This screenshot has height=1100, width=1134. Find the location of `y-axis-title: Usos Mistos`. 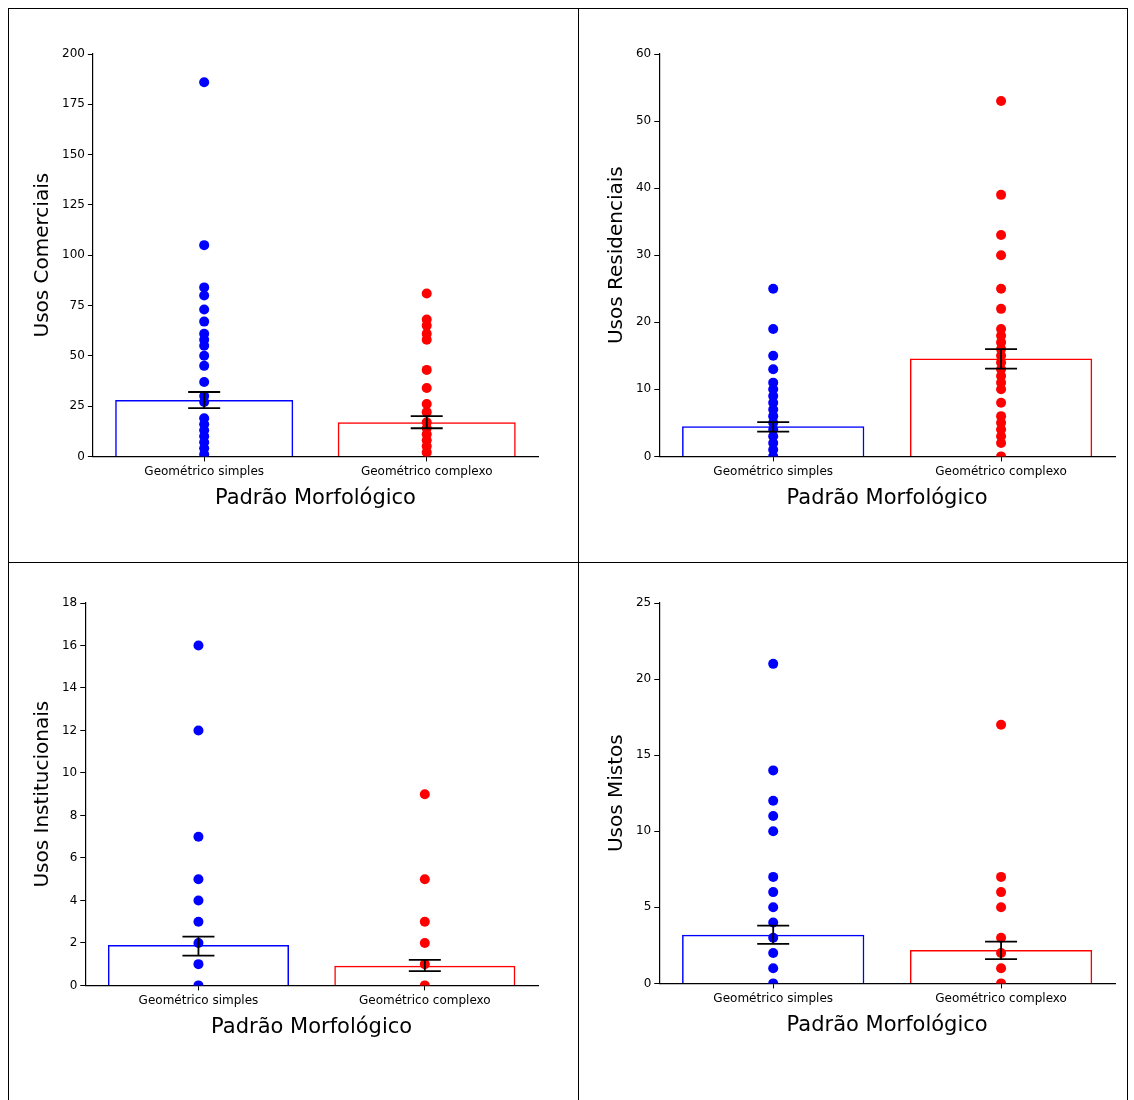

y-axis-title: Usos Mistos is located at coordinates (615, 793).